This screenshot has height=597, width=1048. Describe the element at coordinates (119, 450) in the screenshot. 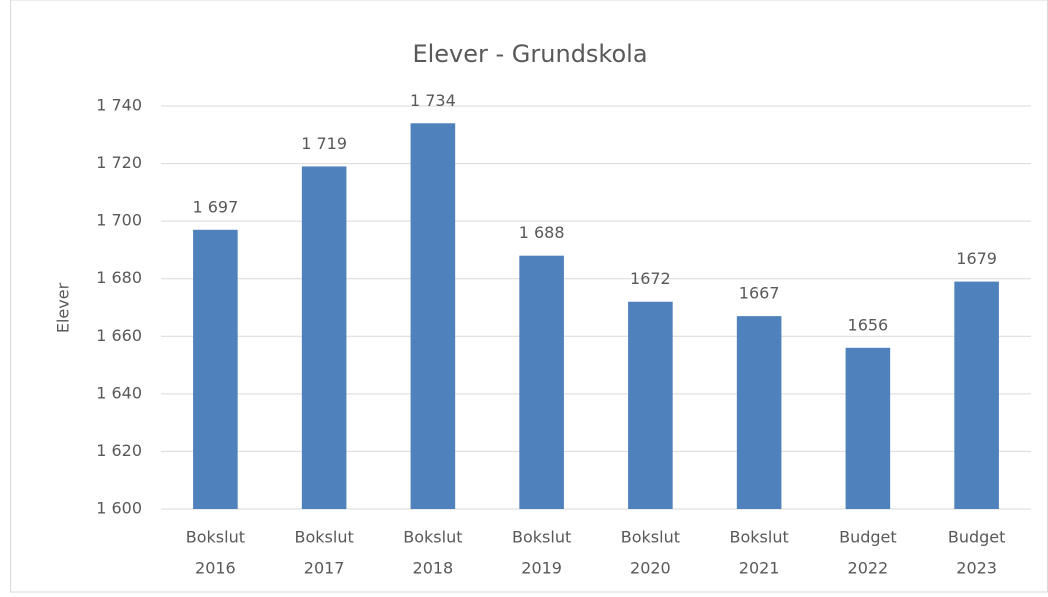

I see `y-tick-label: 1 620` at that location.